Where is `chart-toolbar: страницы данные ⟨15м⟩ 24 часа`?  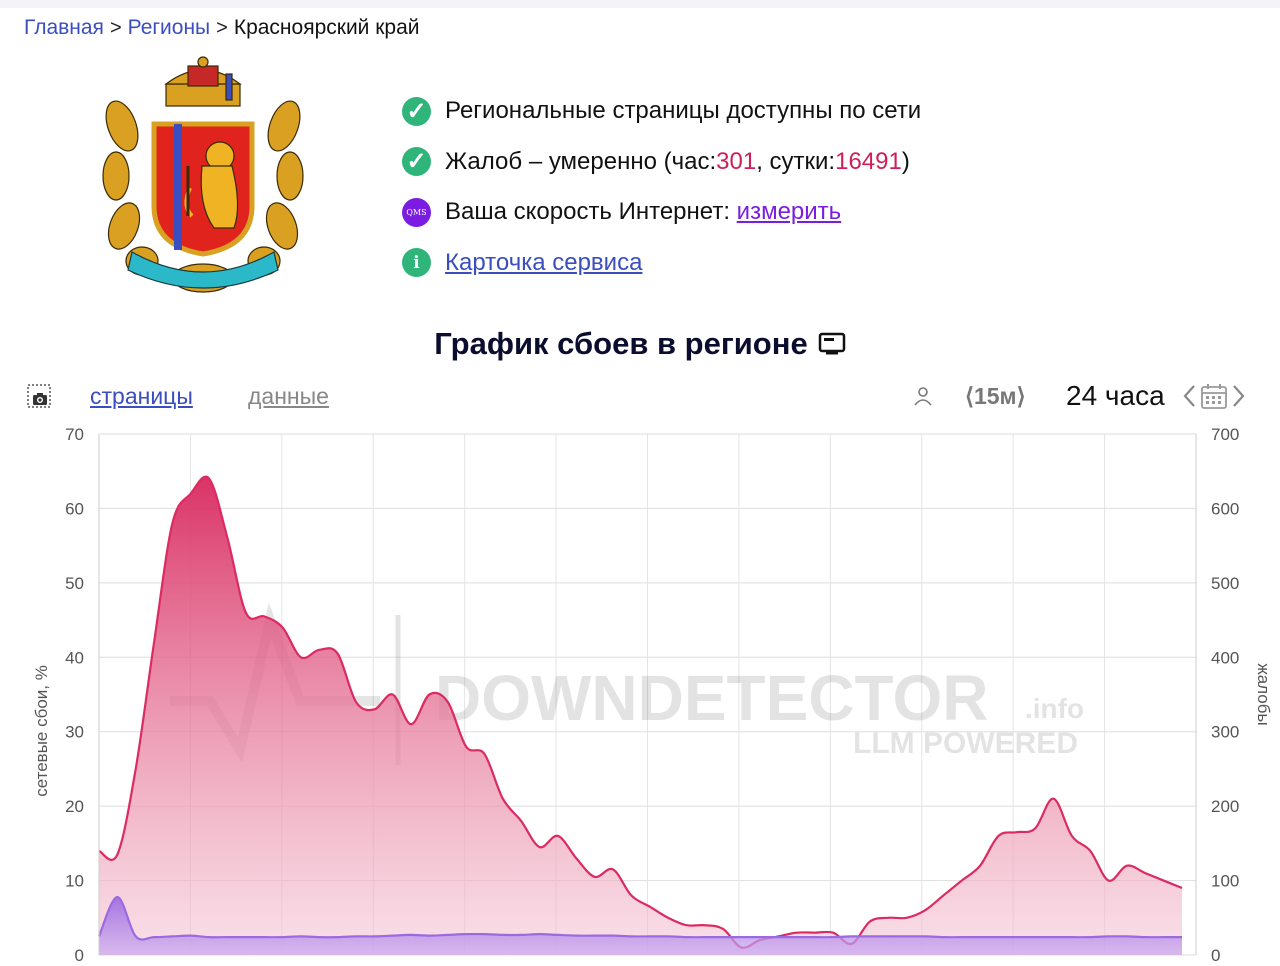
chart-toolbar: страницы данные ⟨15м⟩ 24 часа is located at coordinates (640, 396).